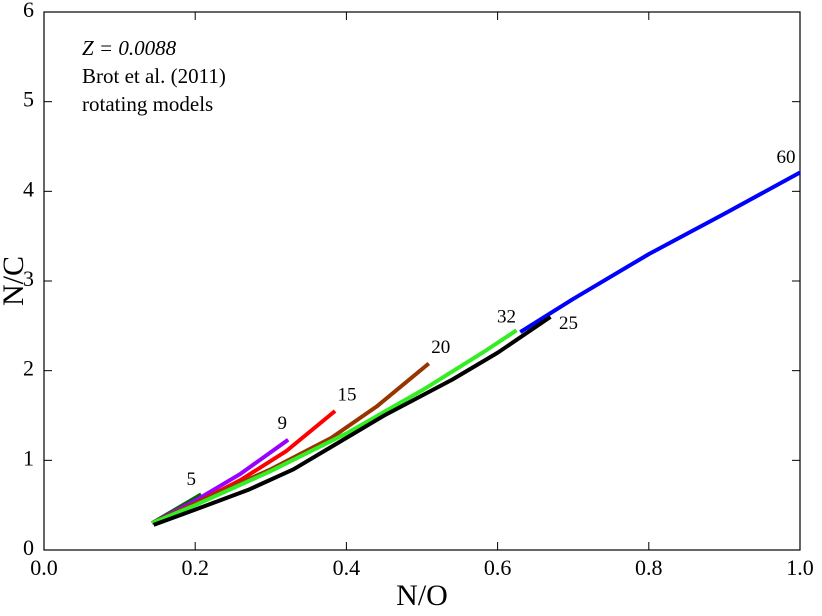  Describe the element at coordinates (28, 457) in the screenshot. I see `y-tick-label: 1` at that location.